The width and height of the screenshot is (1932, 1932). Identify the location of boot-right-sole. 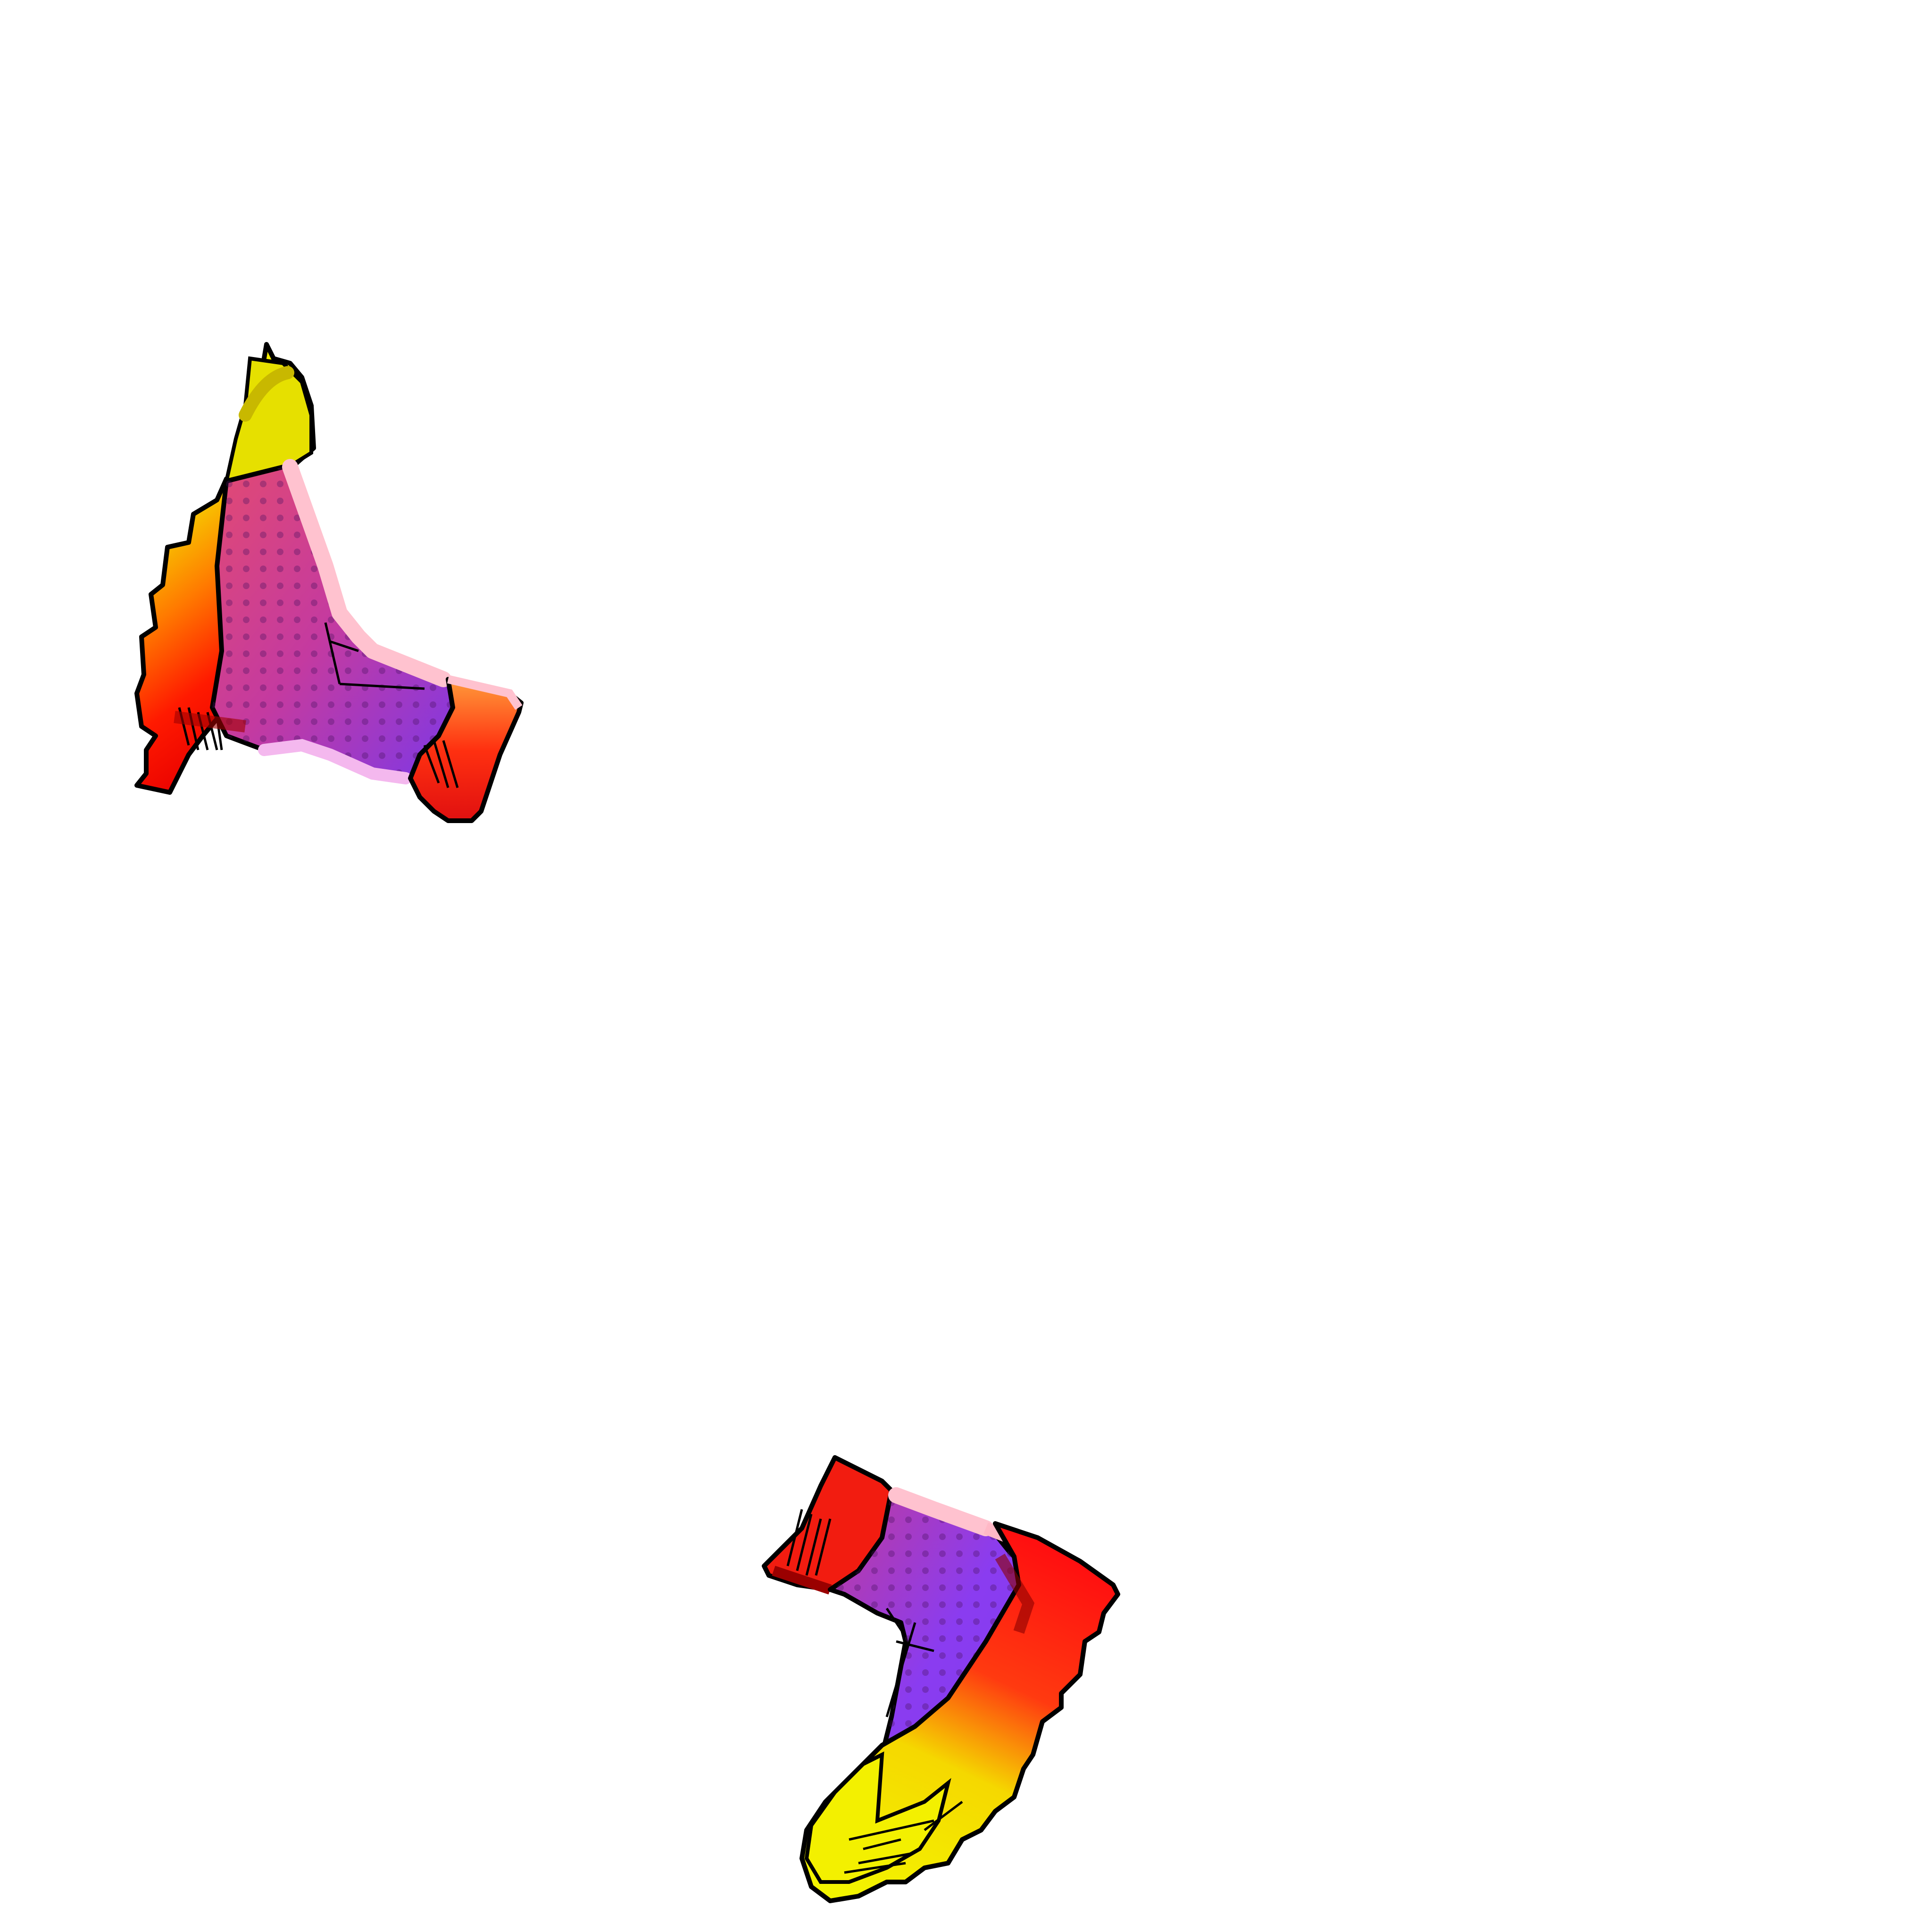
(959, 1712).